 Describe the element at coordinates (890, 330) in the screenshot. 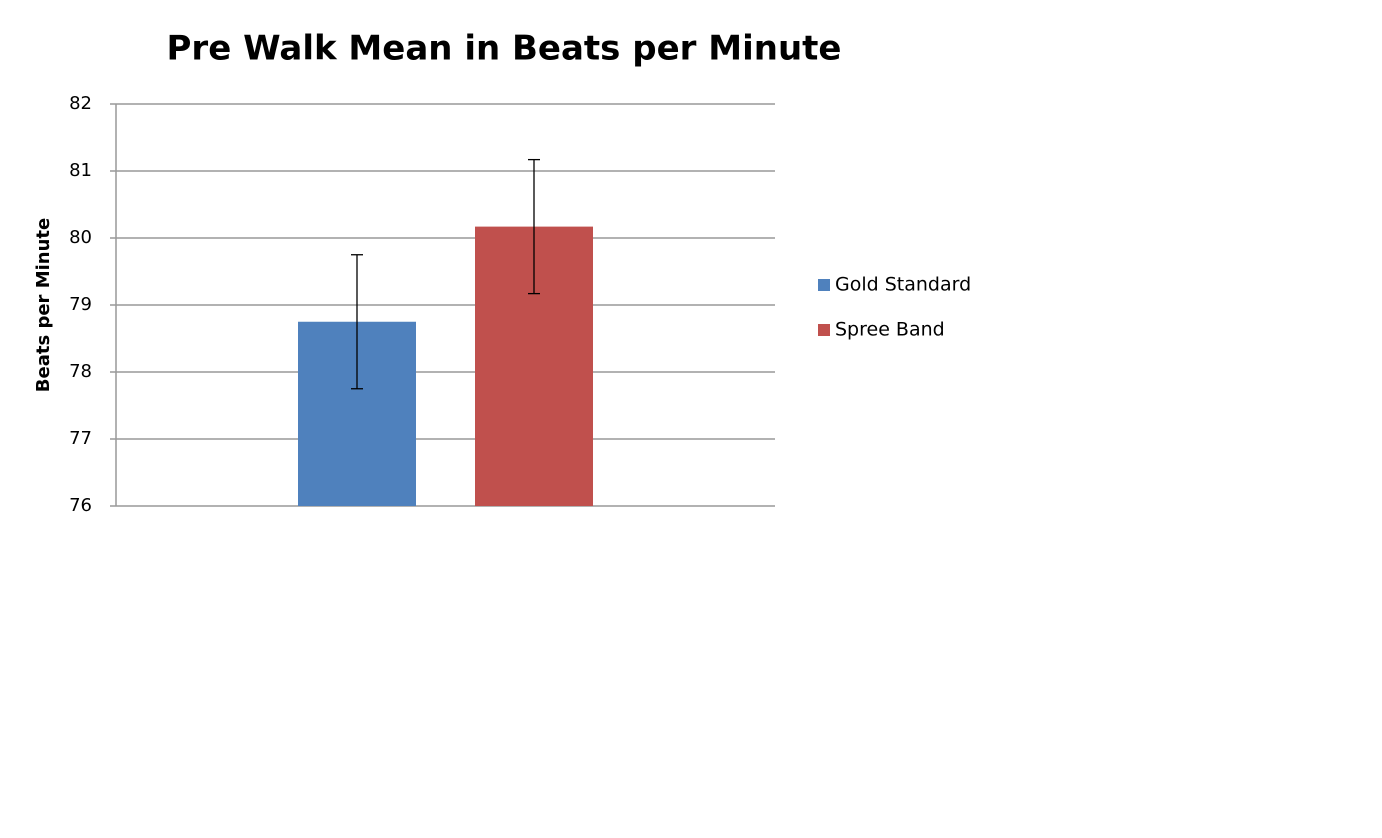

I see `legend-label: Spree Band` at that location.